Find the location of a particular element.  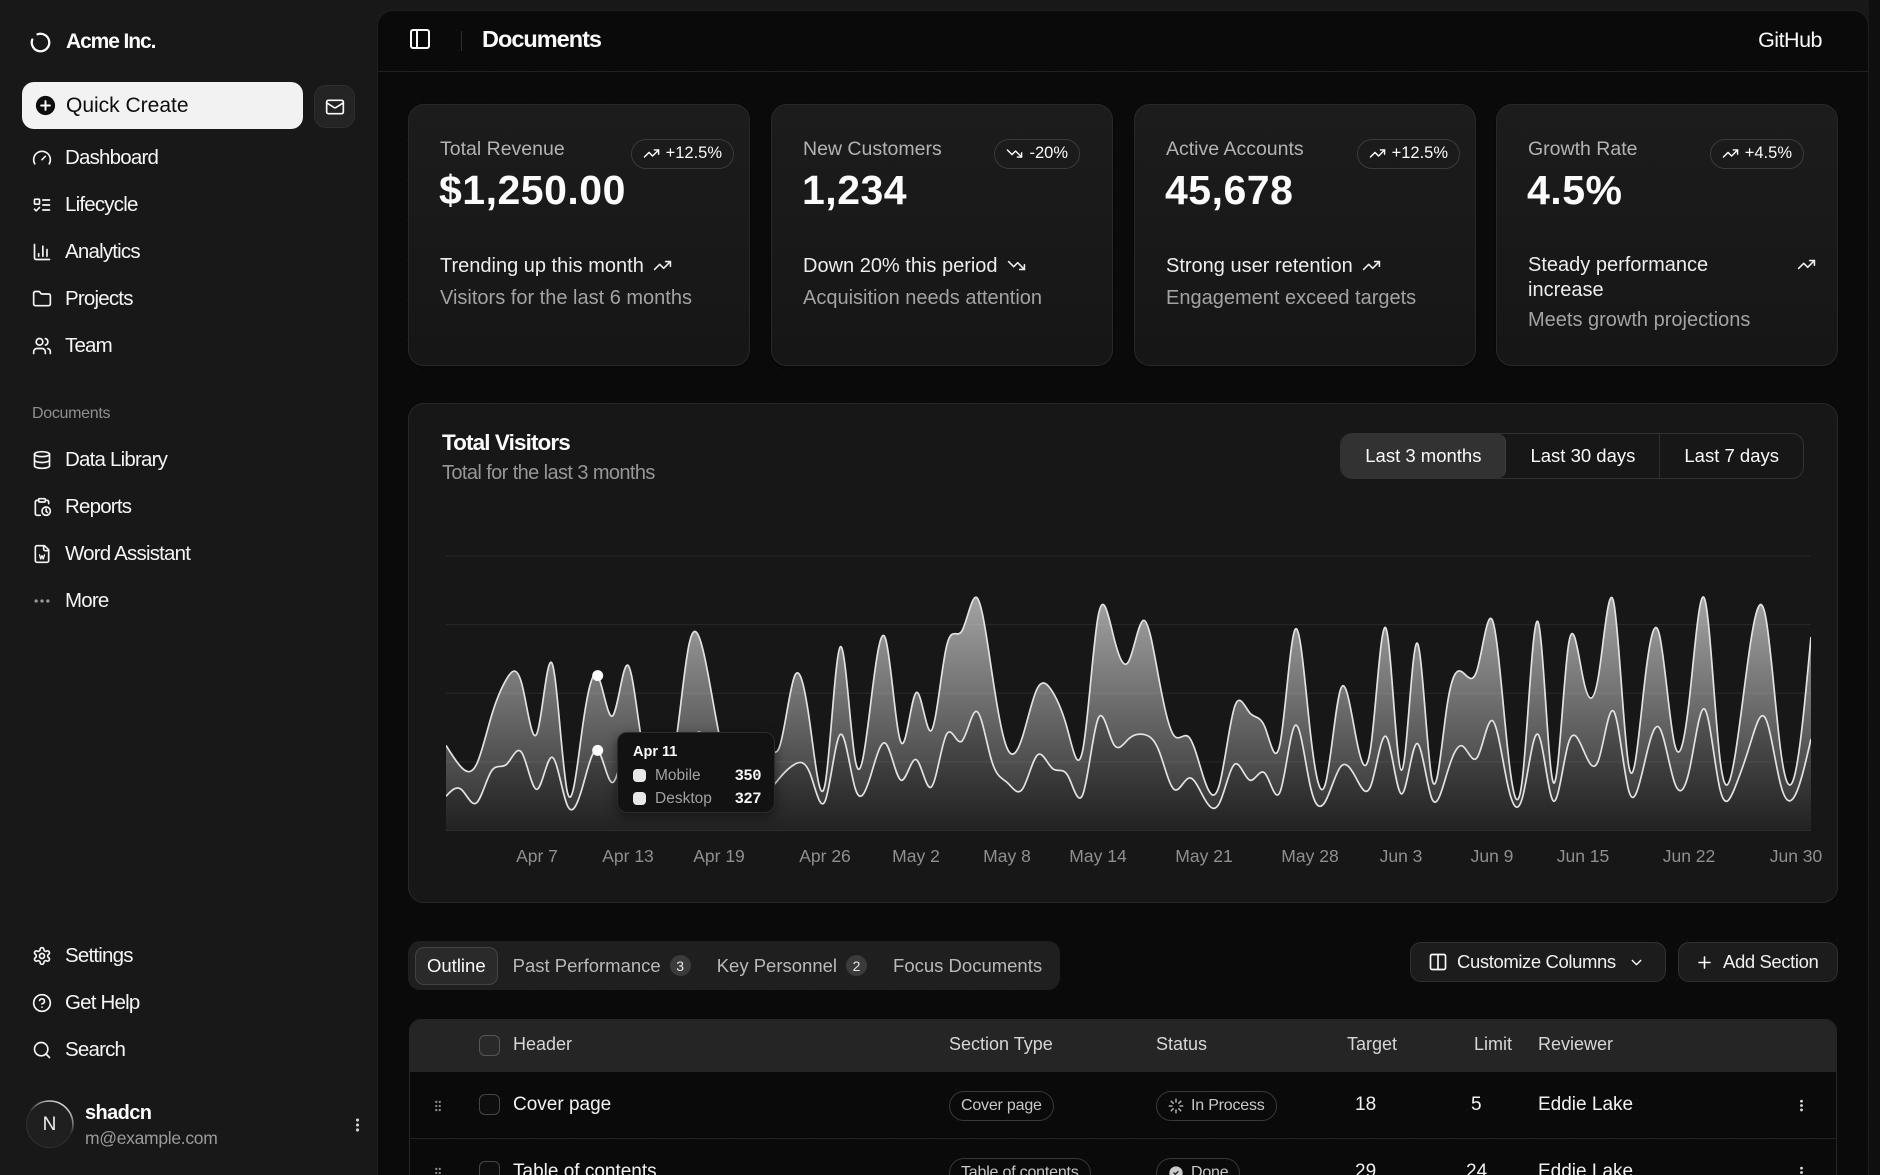

svg-text: May 14 is located at coordinates (1098, 856).